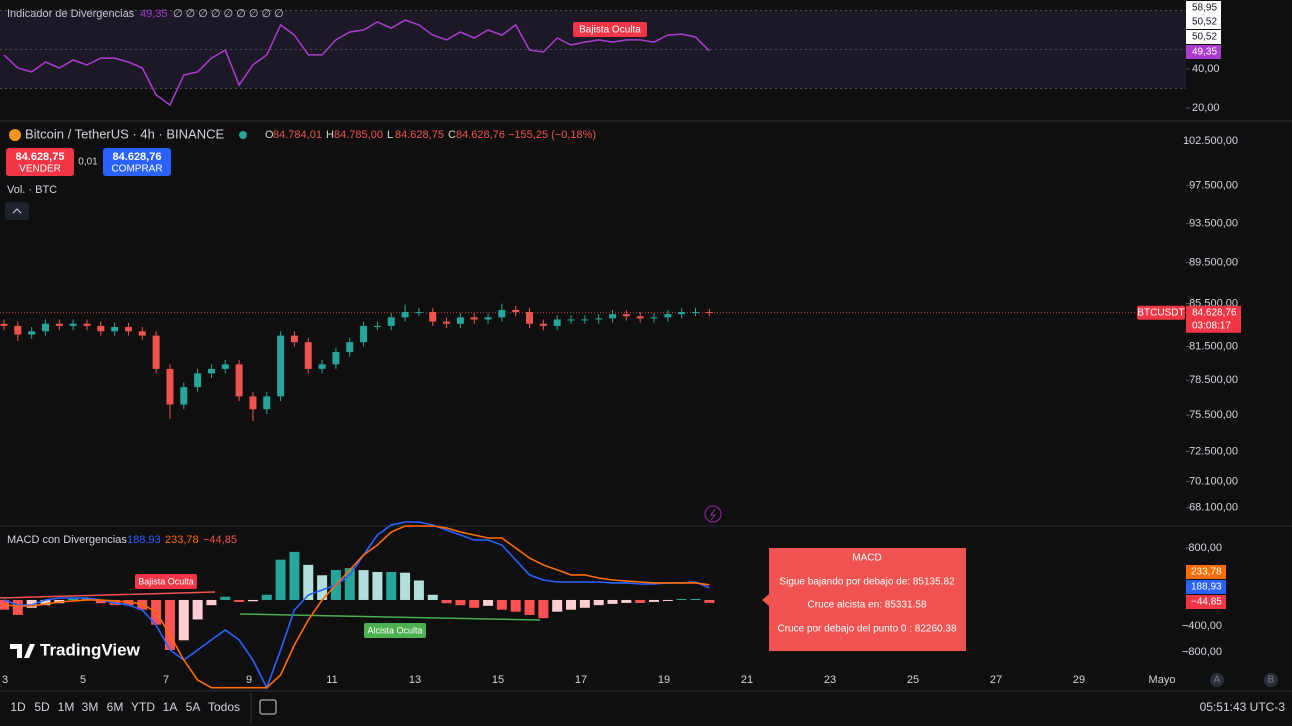 Image resolution: width=1292 pixels, height=726 pixels. Describe the element at coordinates (867, 605) in the screenshot. I see `tooltip-line: Cruce alcista en: 85331.58` at that location.